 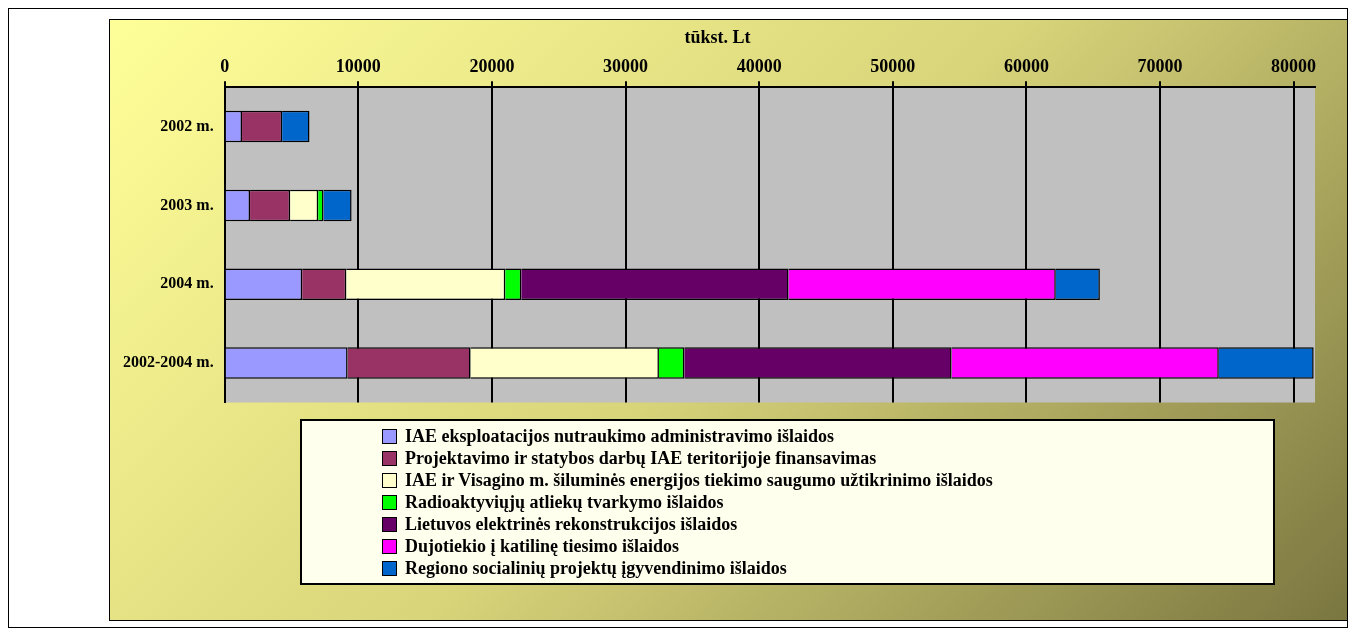 I want to click on y-tick-label: 2004 m., so click(x=187, y=283).